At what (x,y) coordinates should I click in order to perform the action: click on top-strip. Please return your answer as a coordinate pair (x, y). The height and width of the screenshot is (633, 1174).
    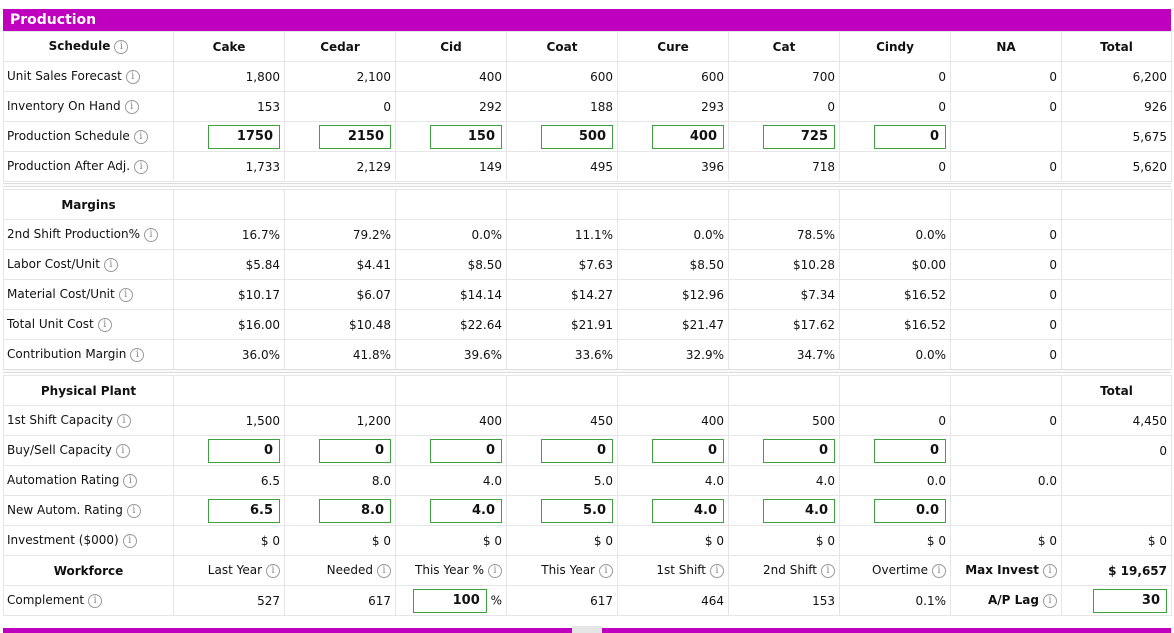
    Looking at the image, I should click on (587, 4).